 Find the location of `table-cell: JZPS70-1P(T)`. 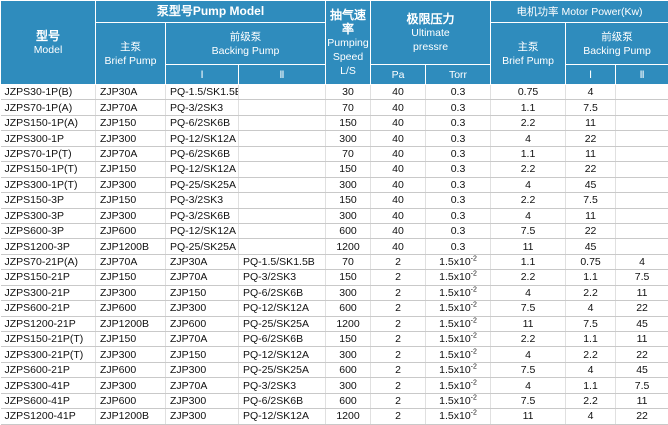

table-cell: JZPS70-1P(T) is located at coordinates (48, 153).